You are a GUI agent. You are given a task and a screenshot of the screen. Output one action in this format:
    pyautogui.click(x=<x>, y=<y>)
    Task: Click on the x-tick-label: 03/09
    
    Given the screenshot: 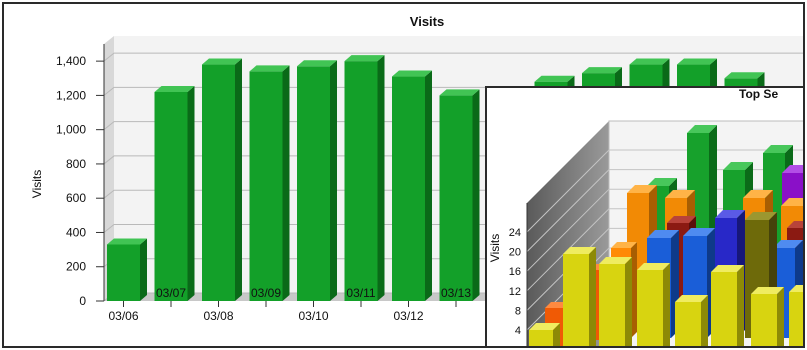 What is the action you would take?
    pyautogui.click(x=266, y=293)
    